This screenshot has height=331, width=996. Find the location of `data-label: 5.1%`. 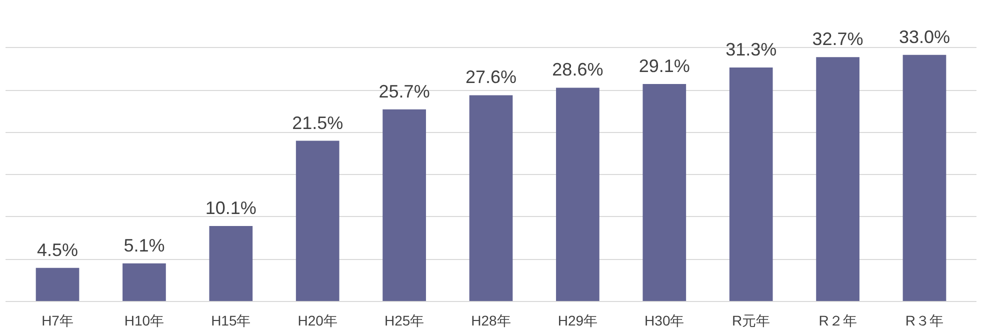

data-label: 5.1% is located at coordinates (144, 245).